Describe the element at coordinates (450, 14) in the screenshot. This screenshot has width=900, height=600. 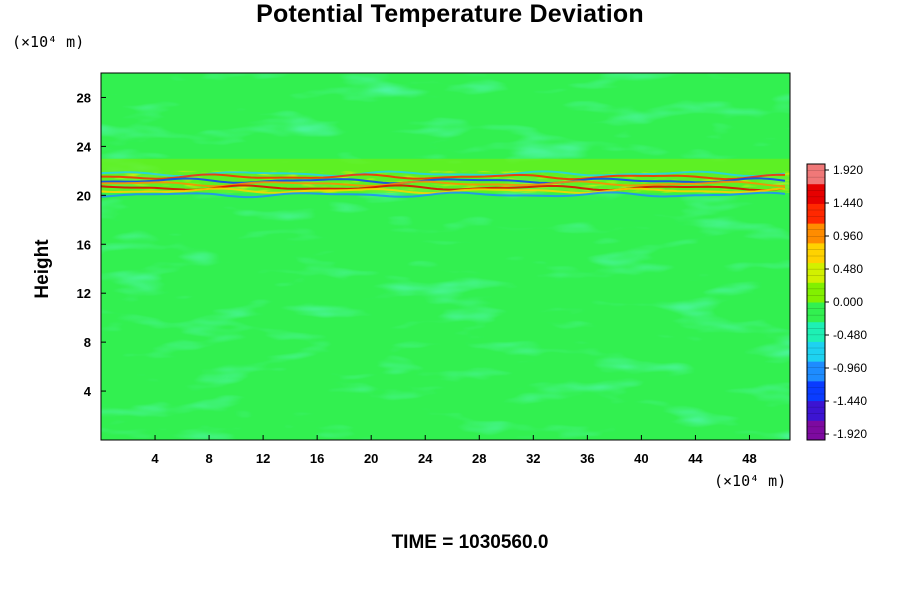
I see `chart-title: Potential Temperature Deviation` at that location.